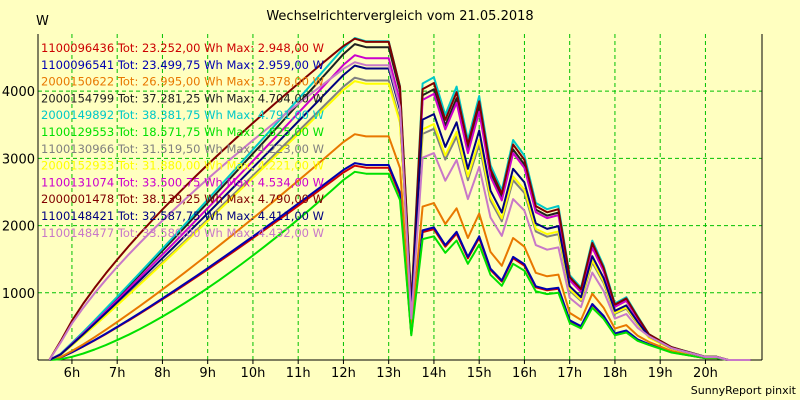 The width and height of the screenshot is (800, 400). What do you see at coordinates (18, 92) in the screenshot?
I see `y-tick-label: 4000` at bounding box center [18, 92].